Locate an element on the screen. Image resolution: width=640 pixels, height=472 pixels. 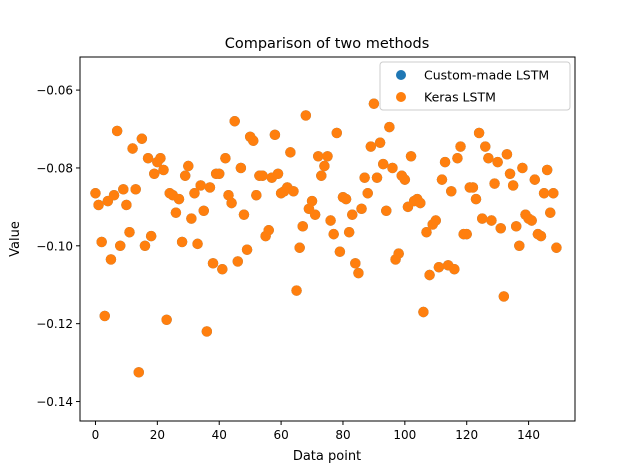
x-tick-label-6: 120 is located at coordinates (466, 435).